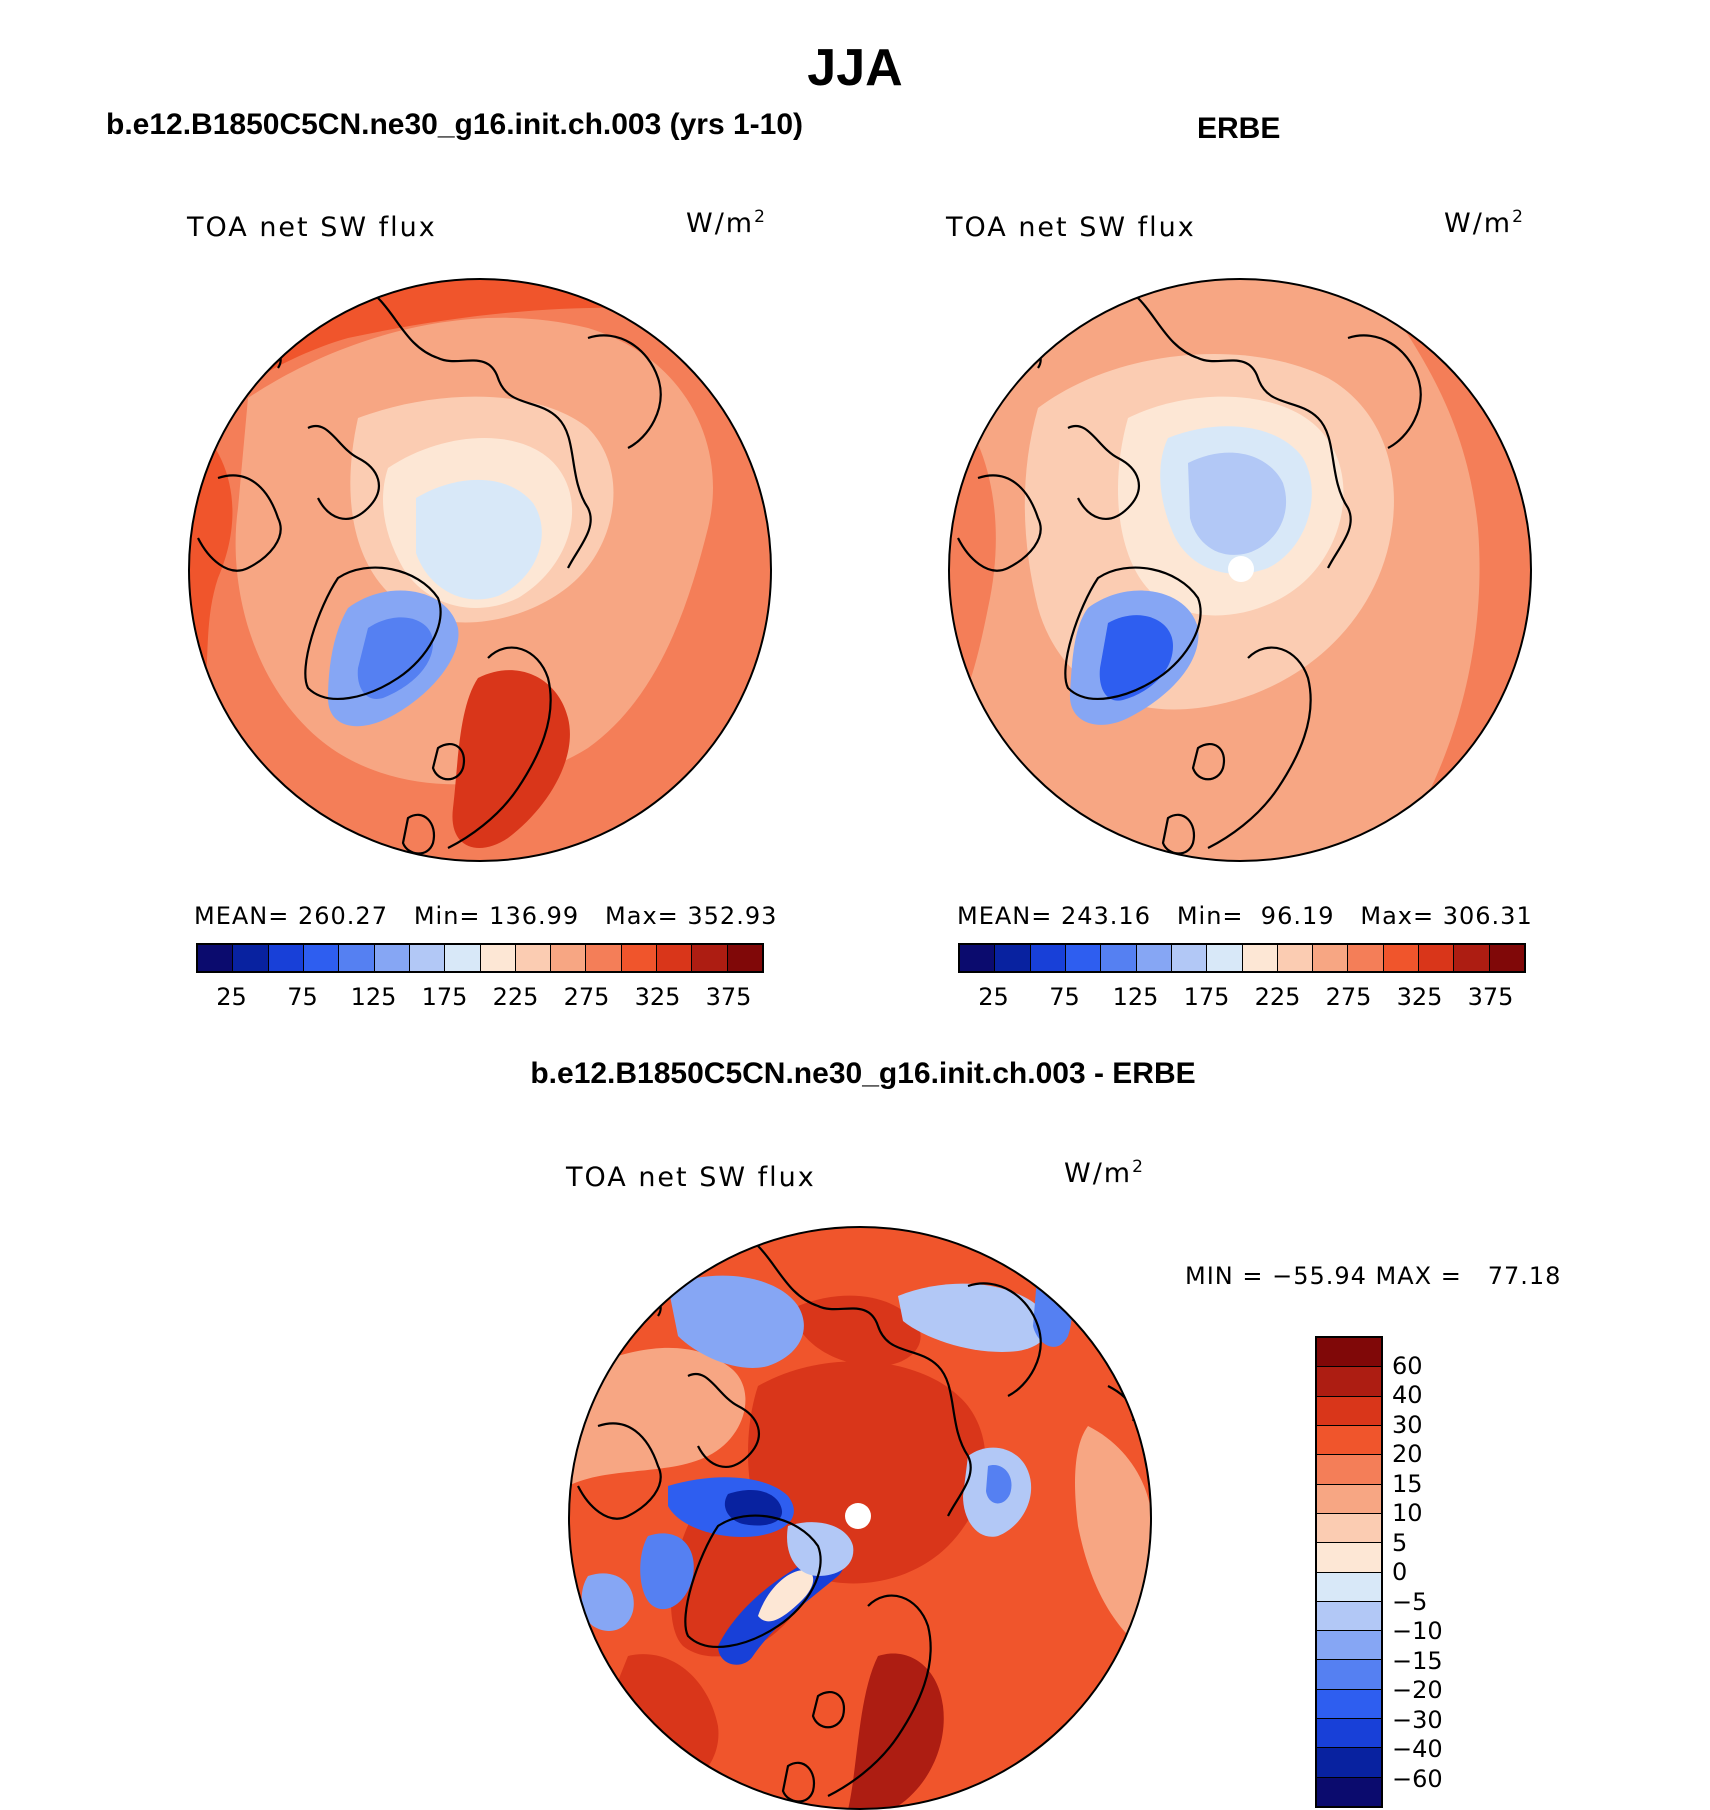 Image resolution: width=1710 pixels, height=1810 pixels. I want to click on colorbar-tick-label: 60, so click(1407, 1365).